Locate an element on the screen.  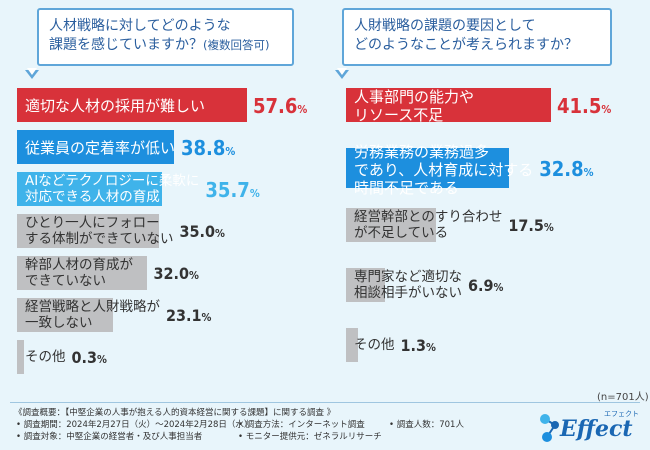
value-label: 57.6% is located at coordinates (280, 106).